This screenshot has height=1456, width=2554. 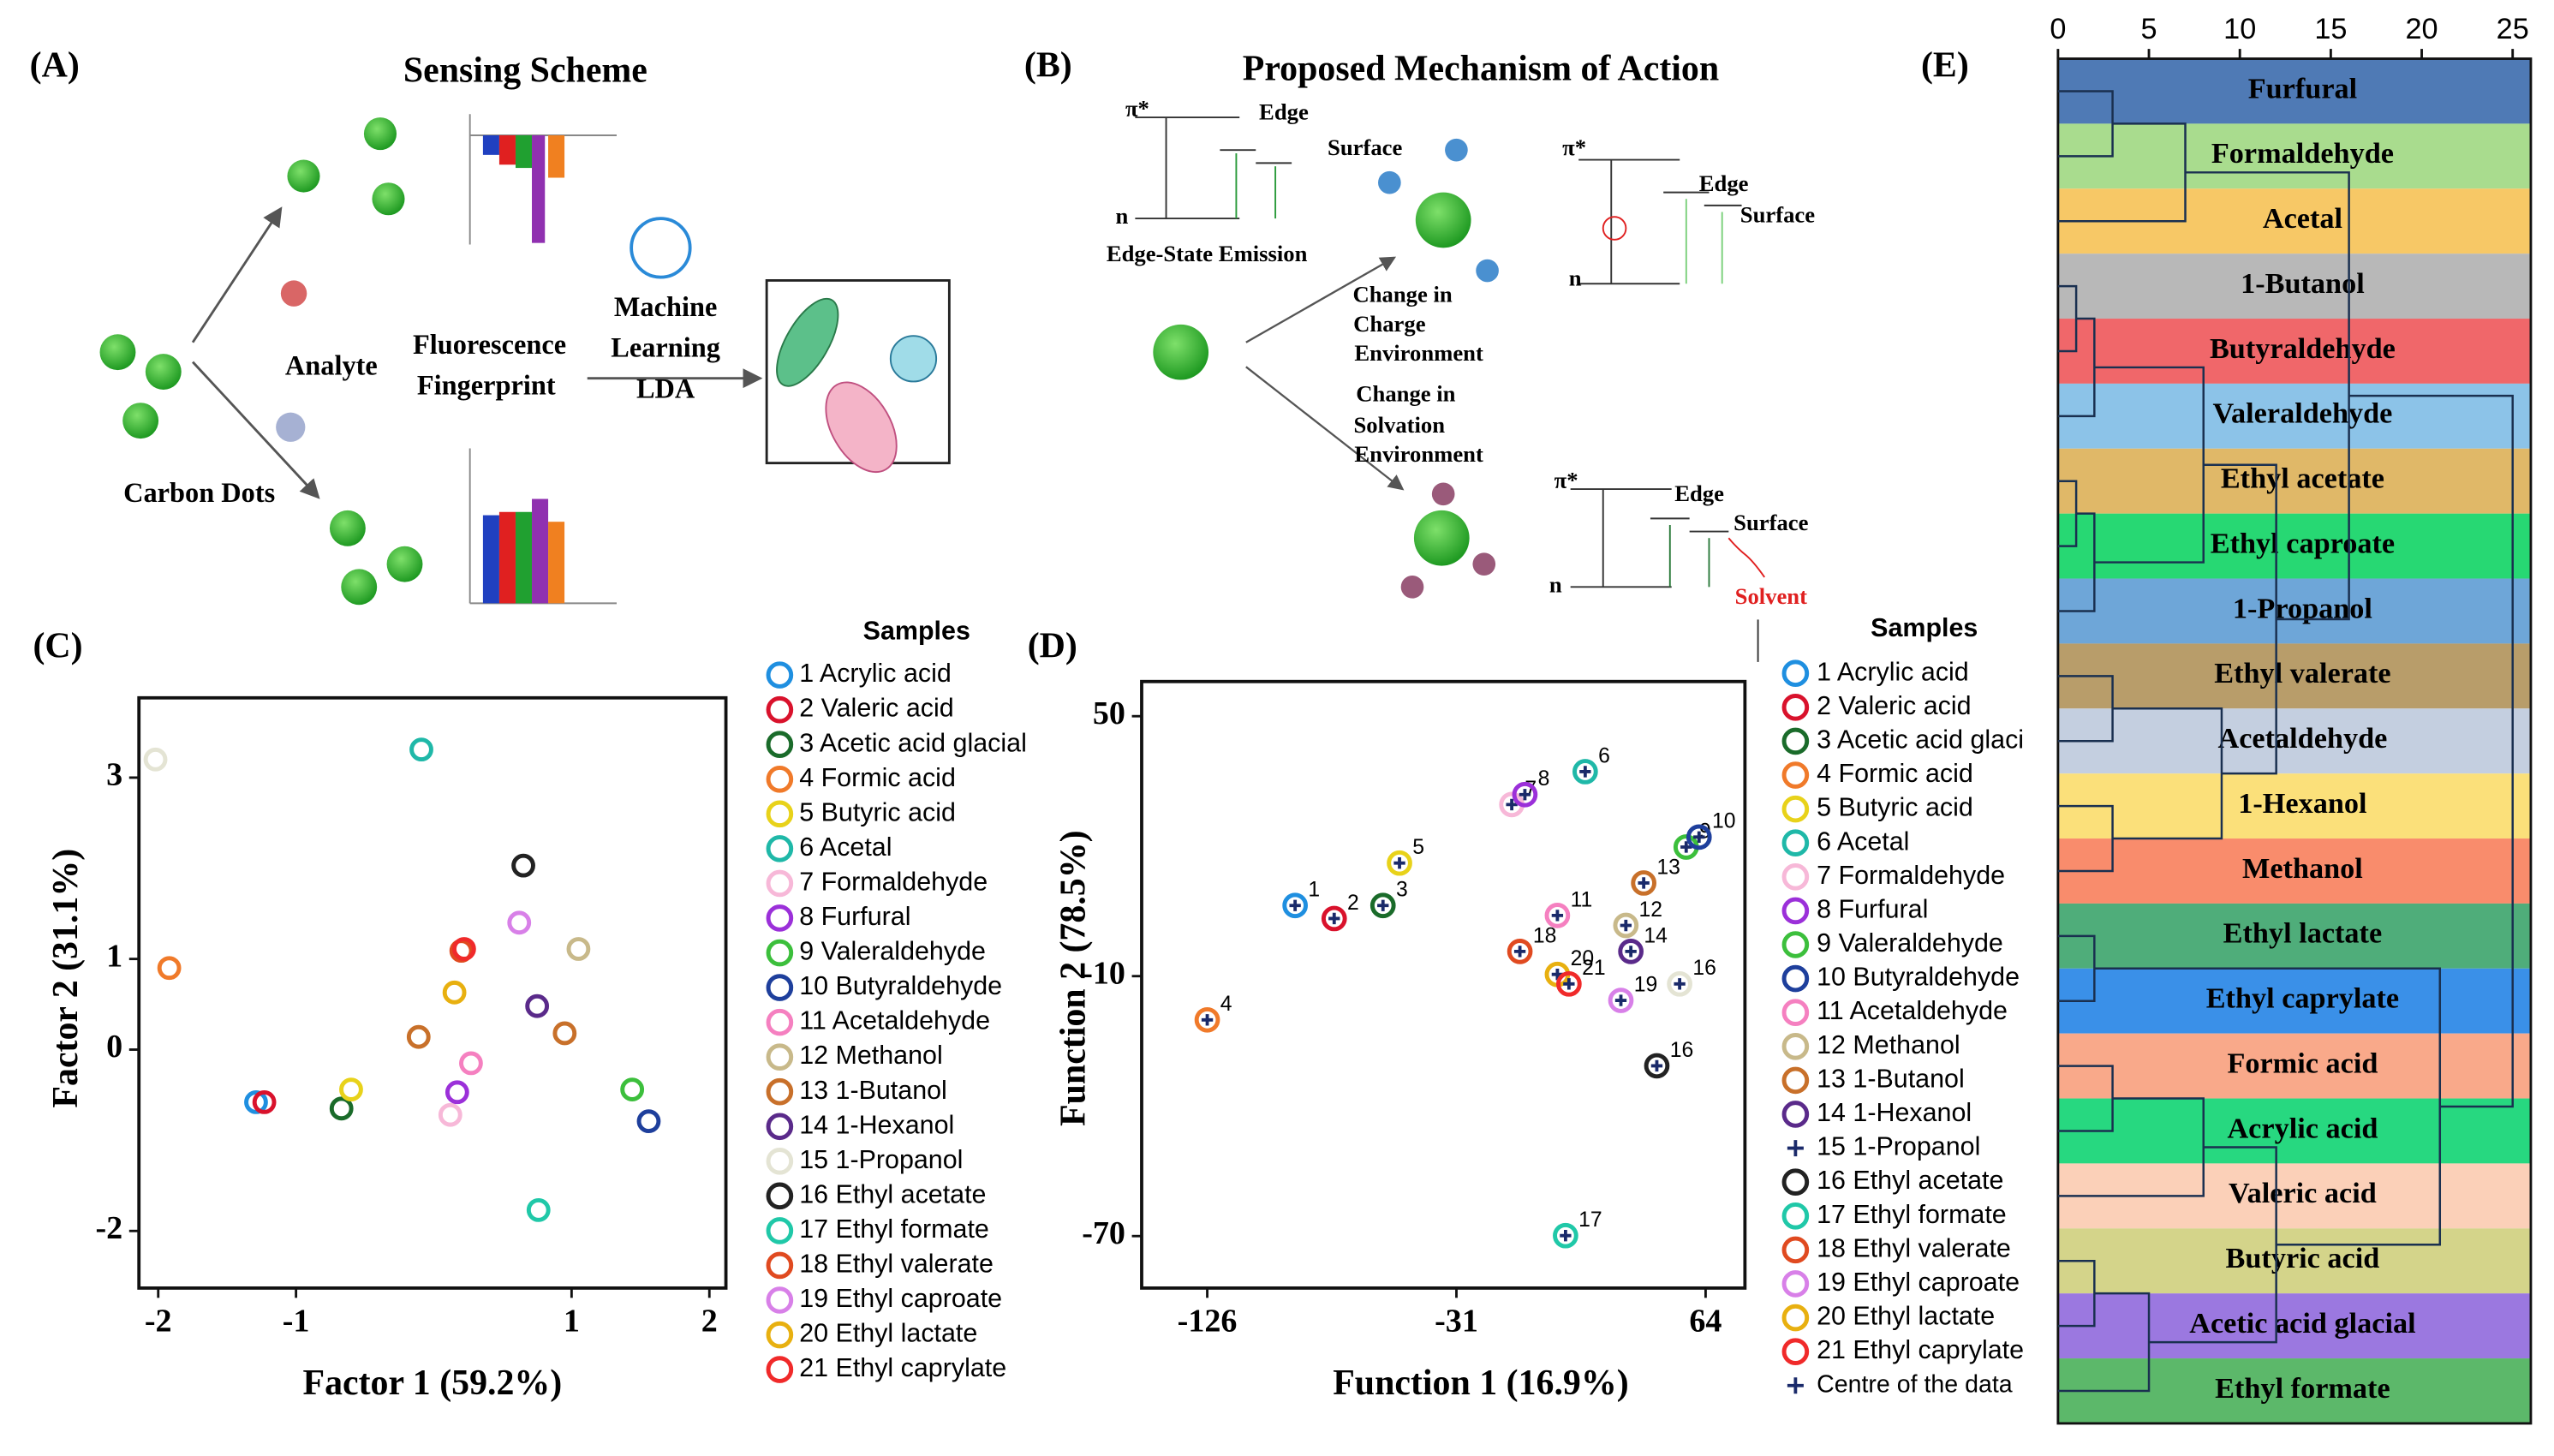 I want to click on y-tick-label: 3, so click(x=114, y=775).